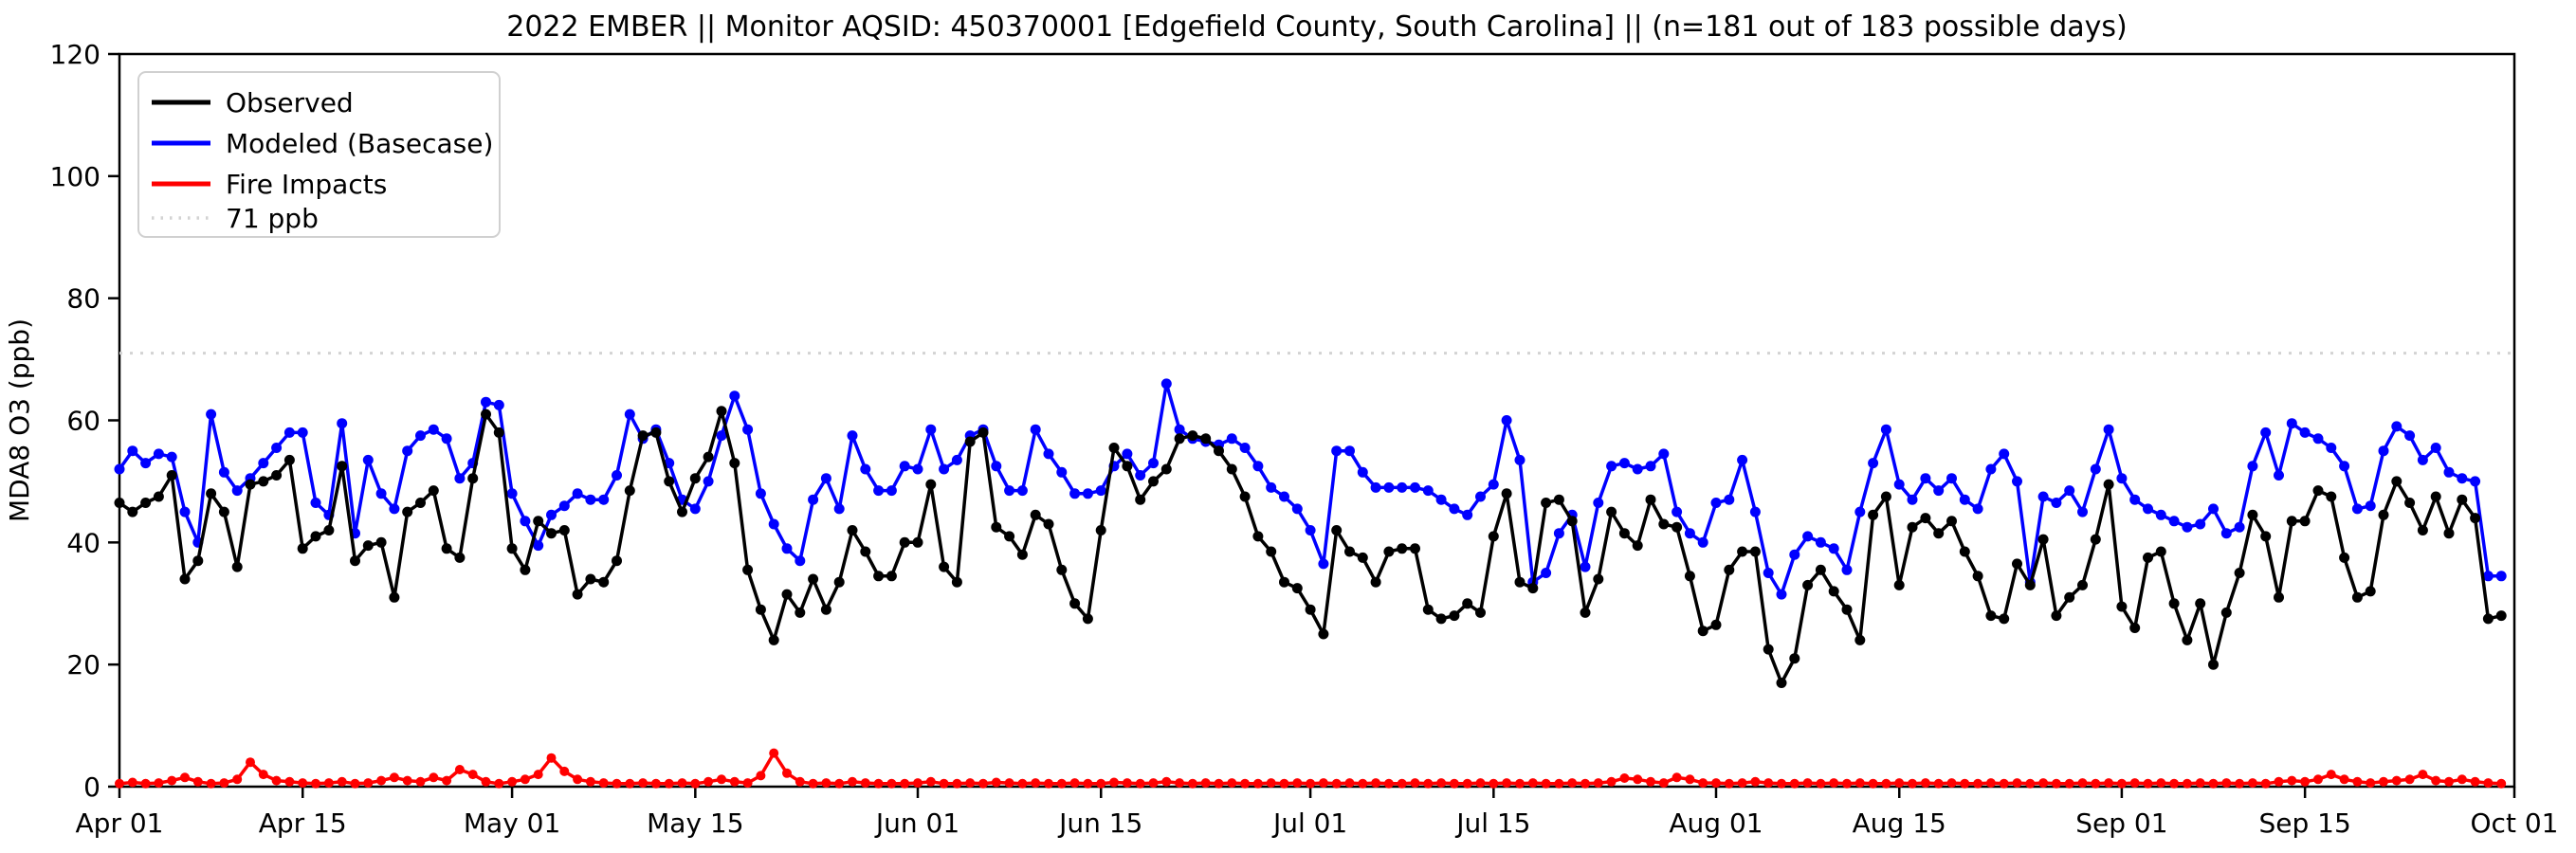  What do you see at coordinates (2304, 823) in the screenshot?
I see `x-tick-label: Sep 15` at bounding box center [2304, 823].